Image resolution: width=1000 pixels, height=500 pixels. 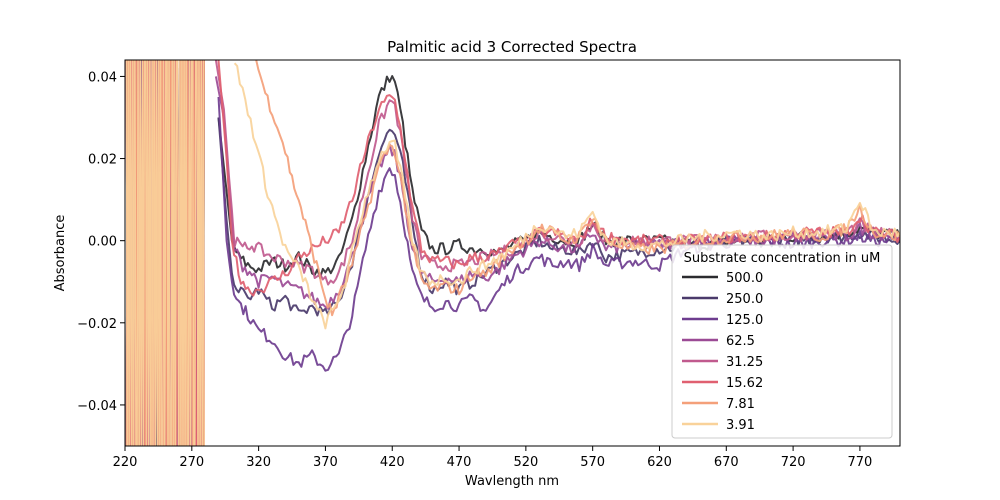 What do you see at coordinates (592, 462) in the screenshot?
I see `x-tick-label: 570` at bounding box center [592, 462].